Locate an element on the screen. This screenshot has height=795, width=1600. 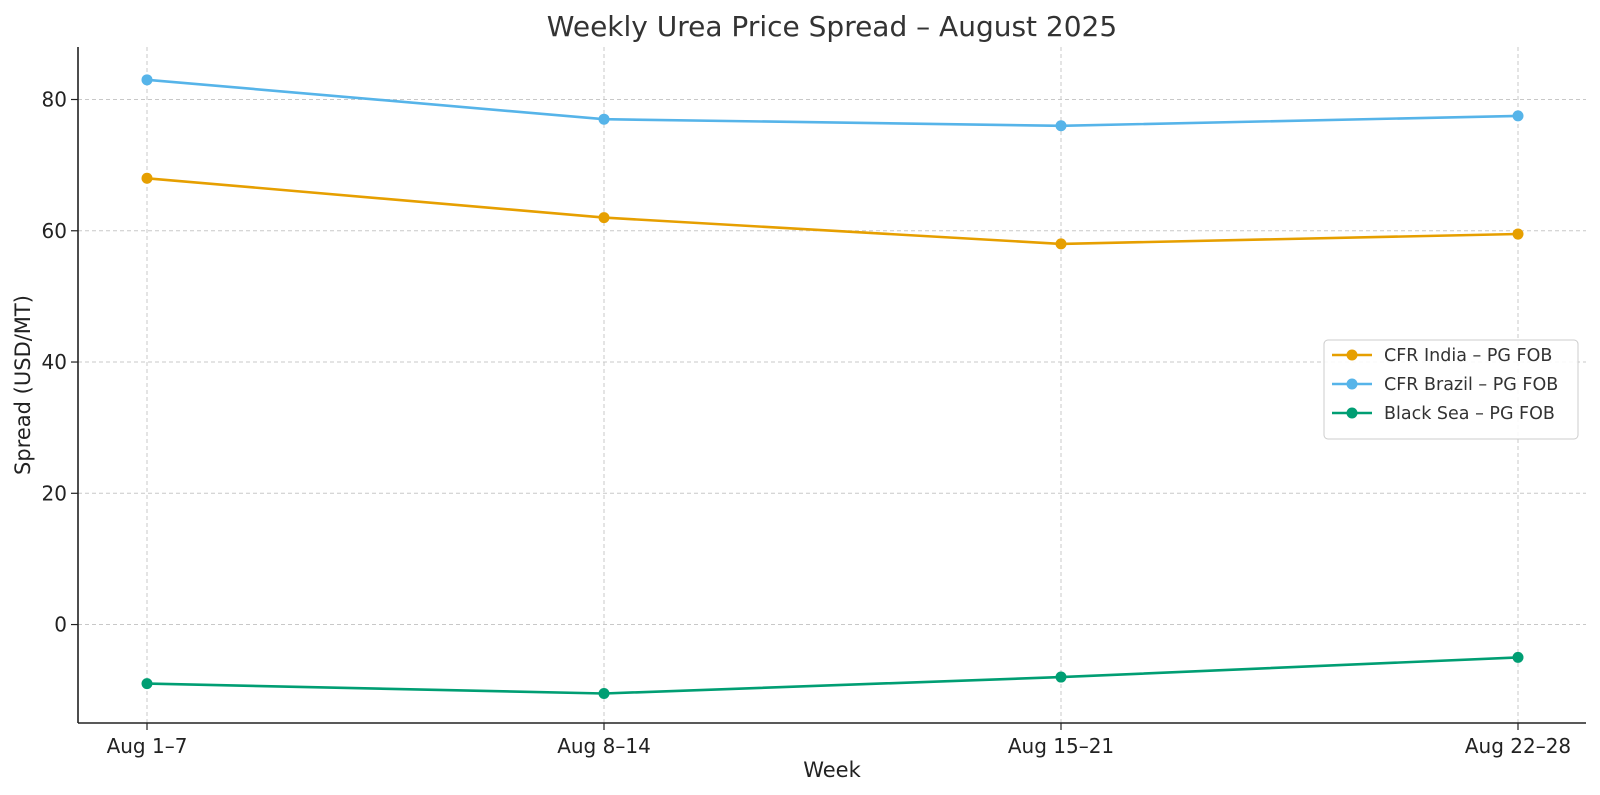
y-ticks: 0 20 40 60 80 is located at coordinates (60, 362).